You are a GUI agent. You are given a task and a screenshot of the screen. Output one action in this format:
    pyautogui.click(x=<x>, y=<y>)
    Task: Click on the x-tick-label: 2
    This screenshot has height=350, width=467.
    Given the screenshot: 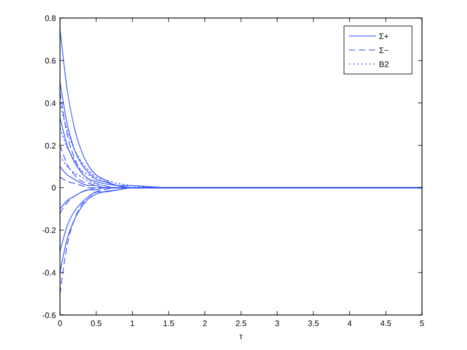 What is the action you would take?
    pyautogui.click(x=205, y=323)
    